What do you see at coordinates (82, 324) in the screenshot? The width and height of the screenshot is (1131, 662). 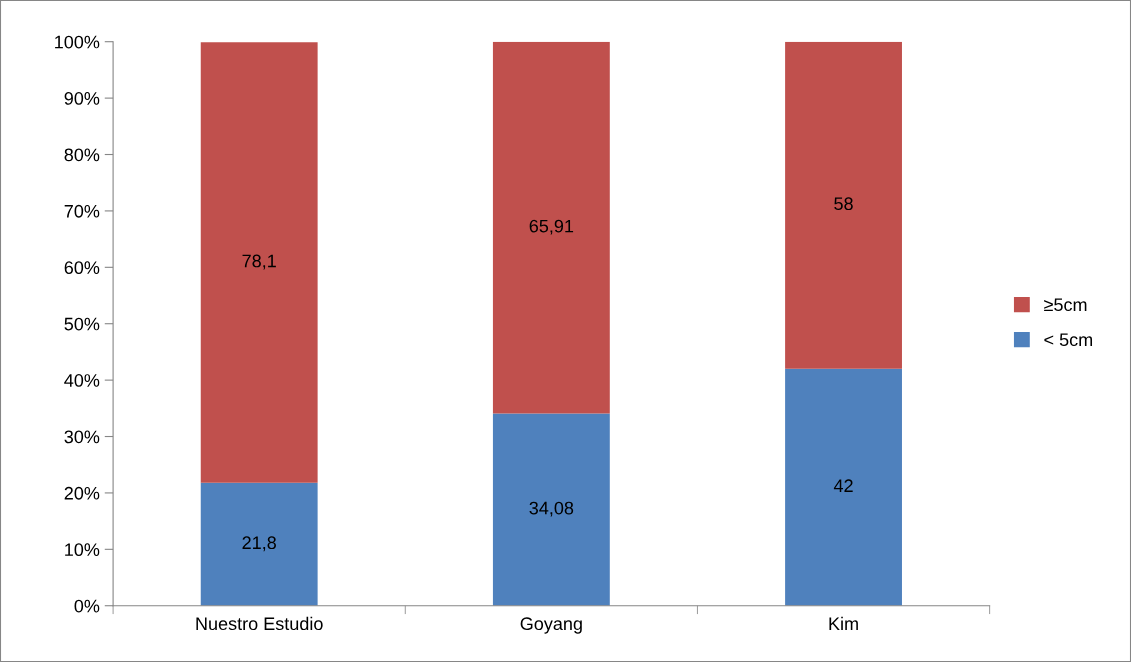 I see `y-tick-label: 50%` at bounding box center [82, 324].